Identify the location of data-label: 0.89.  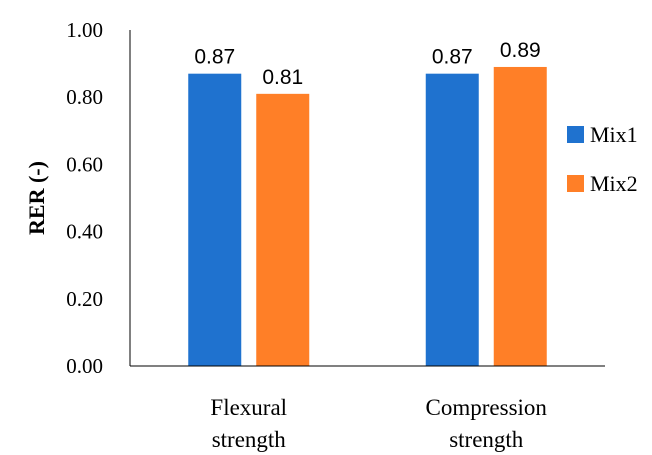
(520, 50).